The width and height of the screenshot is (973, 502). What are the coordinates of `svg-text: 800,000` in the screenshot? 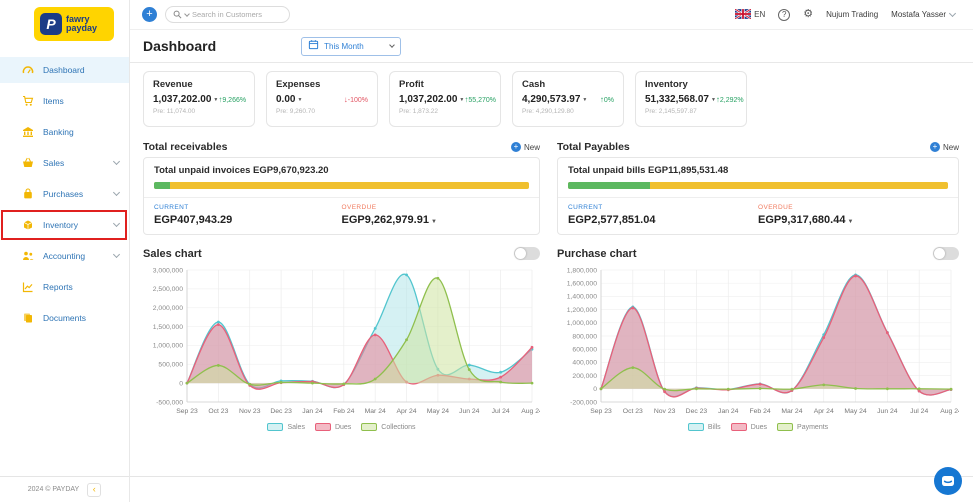 It's located at (584, 336).